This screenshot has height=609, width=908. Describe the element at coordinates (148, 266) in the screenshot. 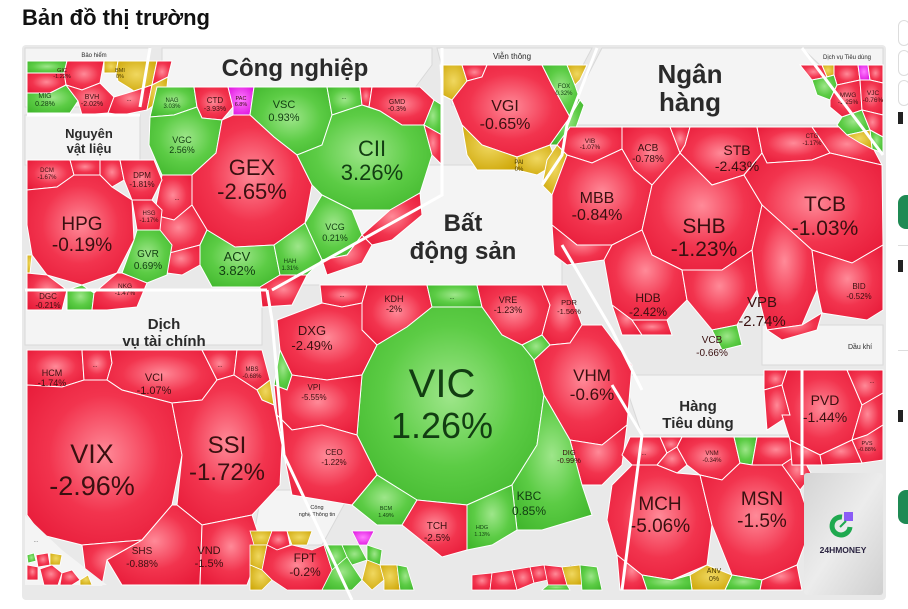

I see `svg-text: 0.69%` at that location.